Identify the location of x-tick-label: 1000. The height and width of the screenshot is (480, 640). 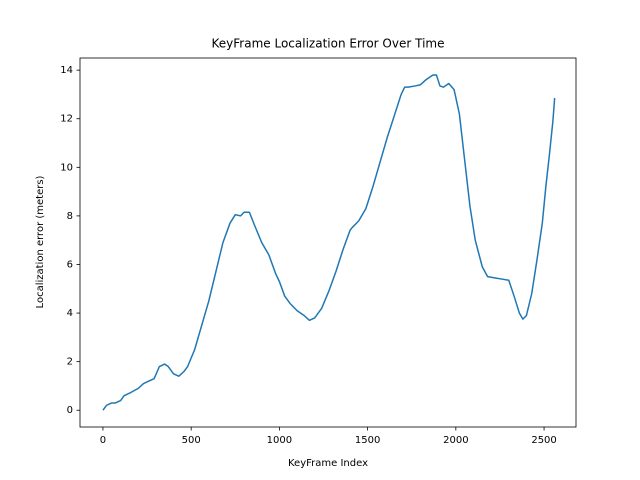
(279, 440).